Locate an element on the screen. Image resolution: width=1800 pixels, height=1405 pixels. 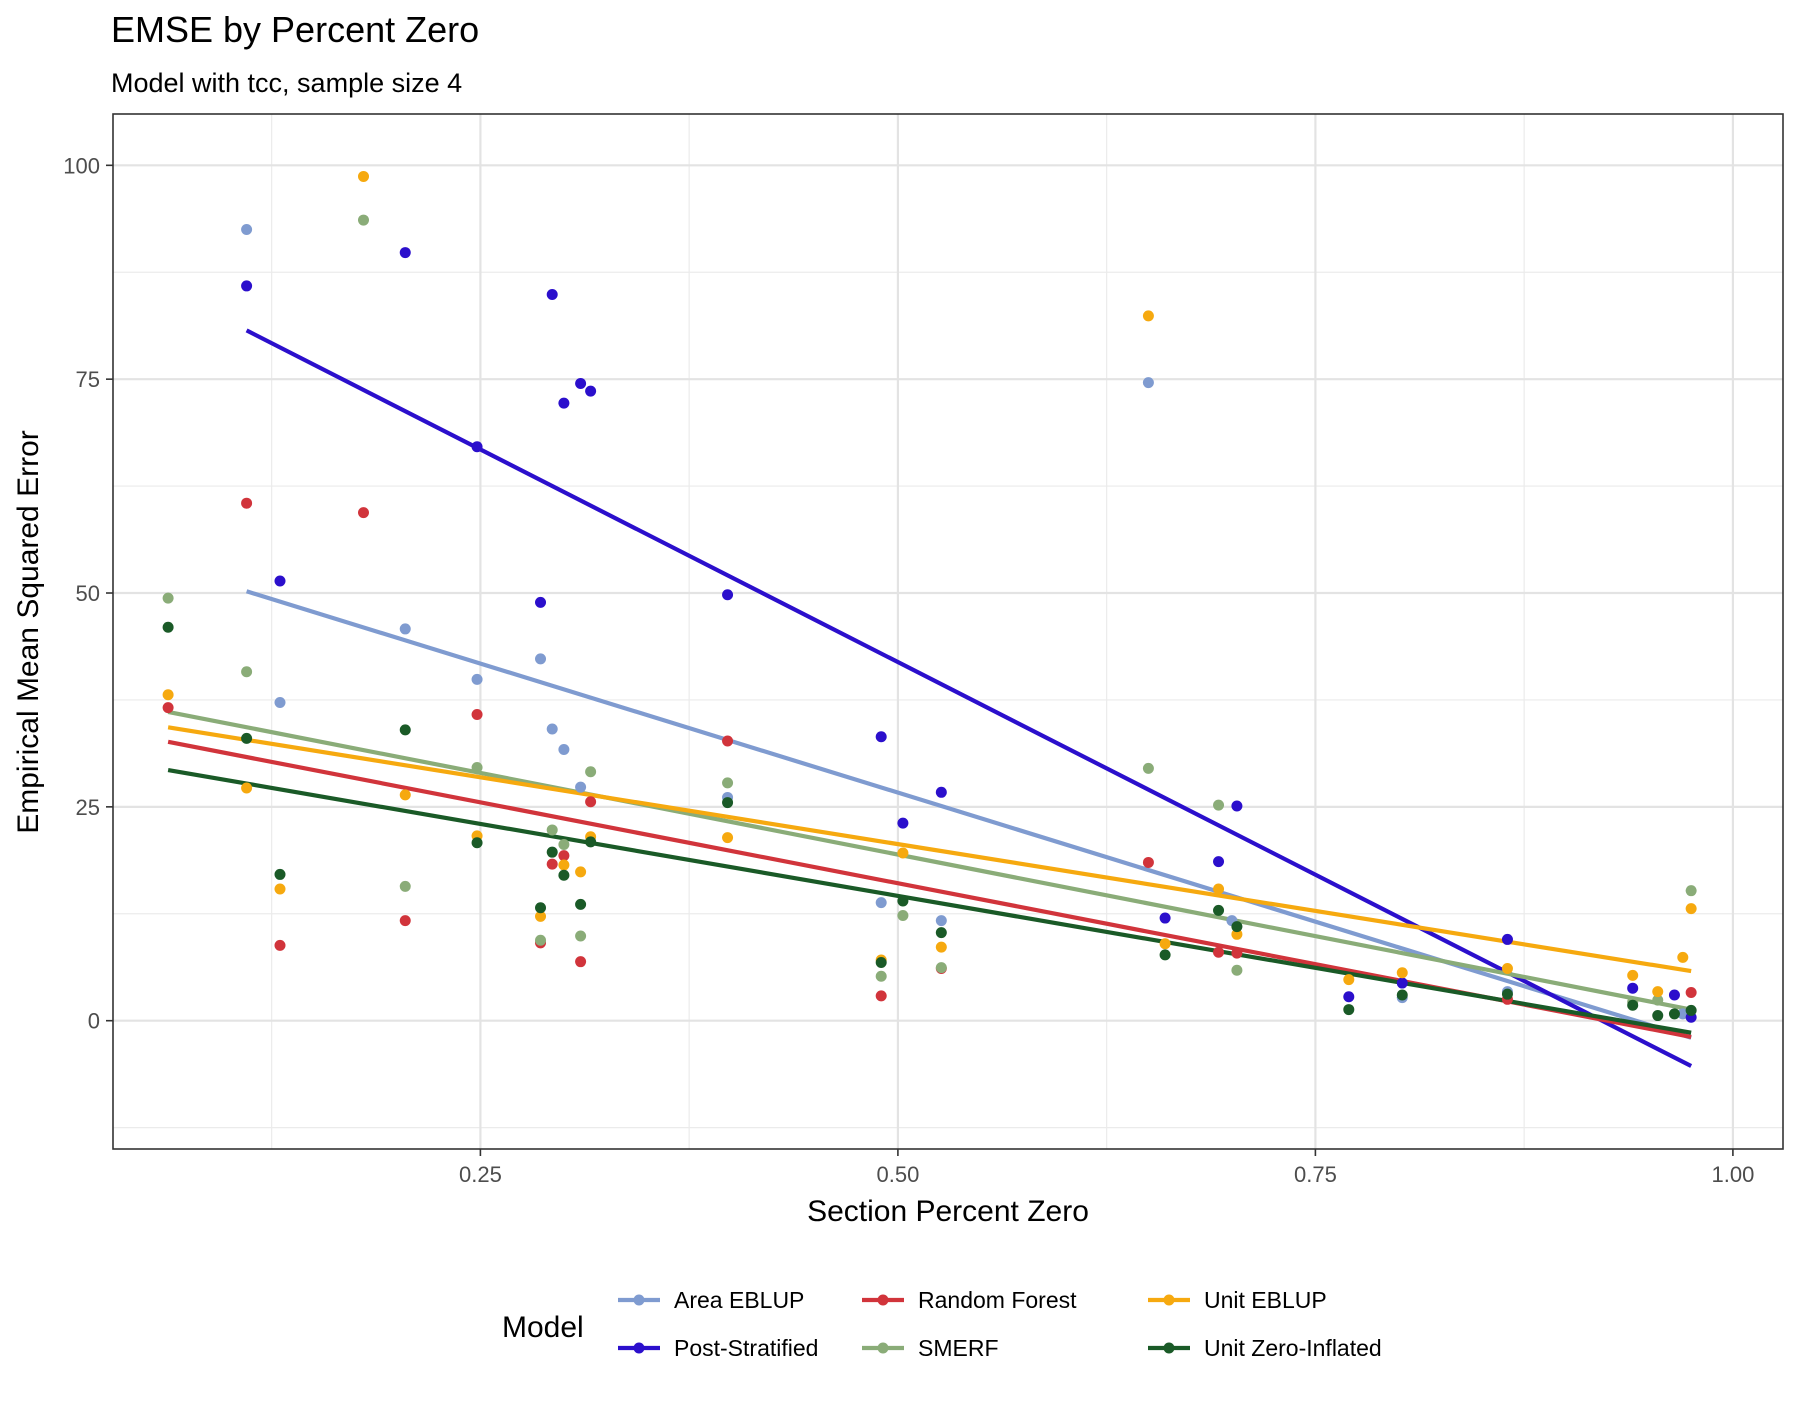
x-axis-label: Section Percent Zero is located at coordinates (948, 1211).